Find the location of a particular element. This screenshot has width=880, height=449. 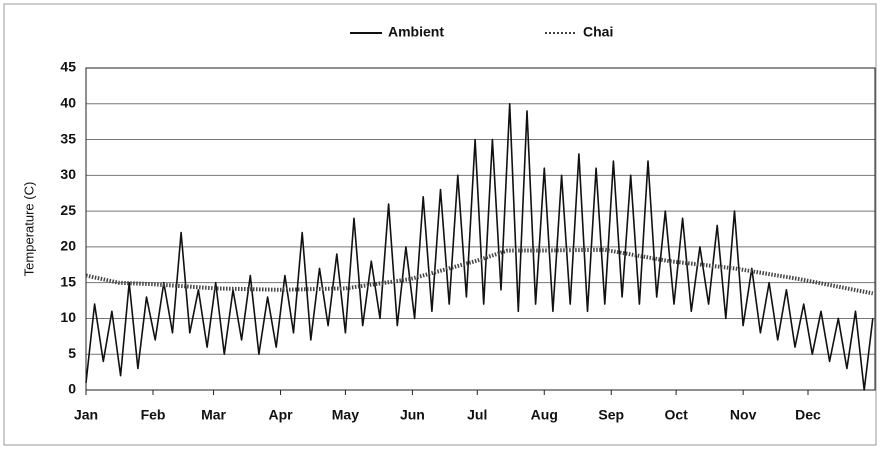

y-tick-label: 15 is located at coordinates (68, 281).